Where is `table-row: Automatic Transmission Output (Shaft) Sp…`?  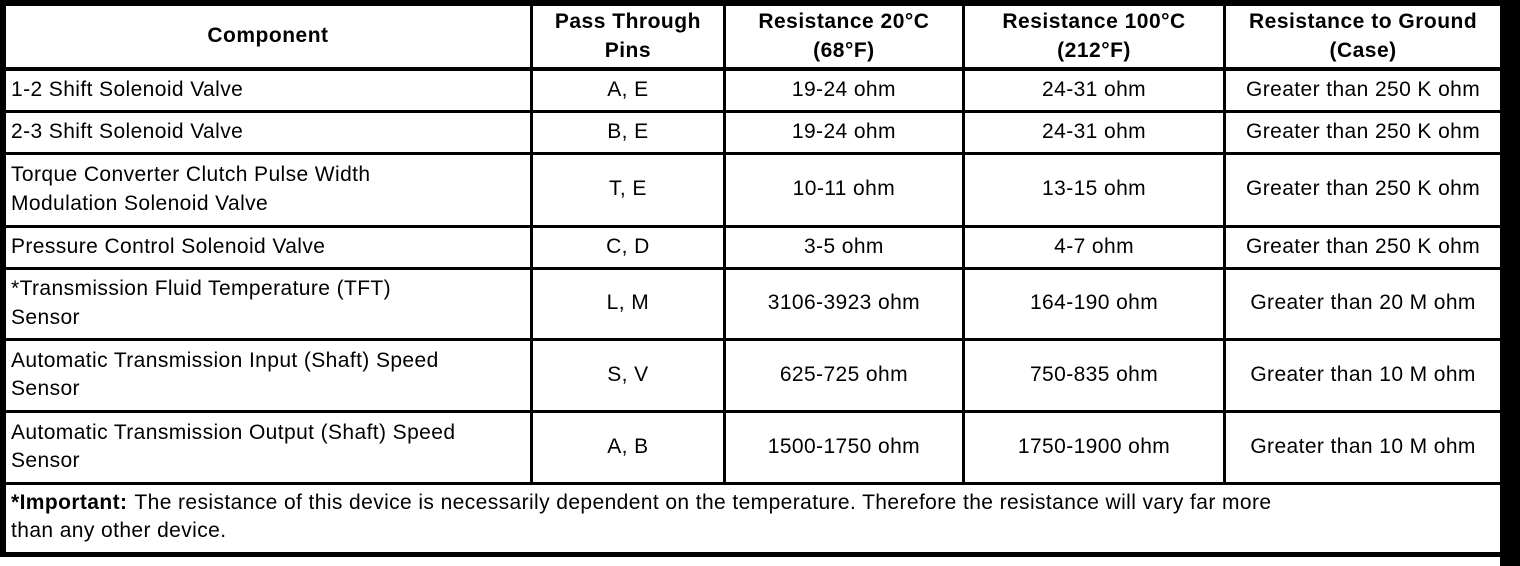 table-row: Automatic Transmission Output (Shaft) Sp… is located at coordinates (756, 447).